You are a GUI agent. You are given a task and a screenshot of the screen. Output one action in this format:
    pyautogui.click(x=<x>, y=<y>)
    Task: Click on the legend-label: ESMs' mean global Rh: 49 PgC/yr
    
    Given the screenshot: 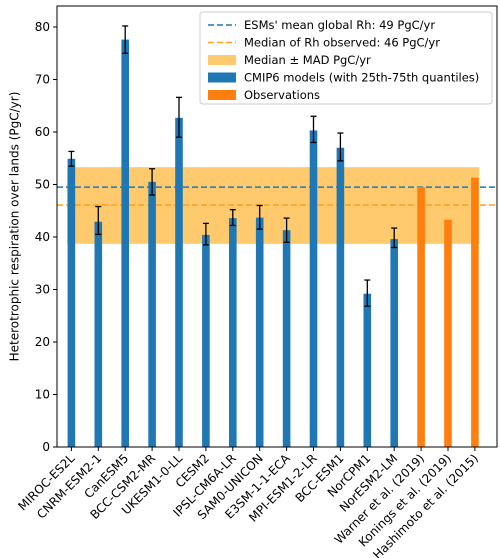 What is the action you would take?
    pyautogui.click(x=339, y=25)
    